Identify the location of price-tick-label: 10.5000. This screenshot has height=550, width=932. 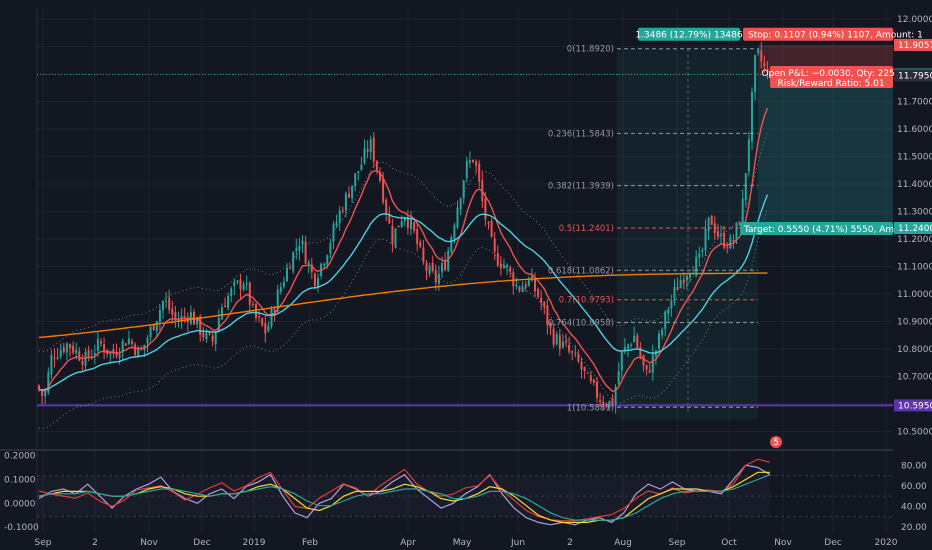
(914, 433).